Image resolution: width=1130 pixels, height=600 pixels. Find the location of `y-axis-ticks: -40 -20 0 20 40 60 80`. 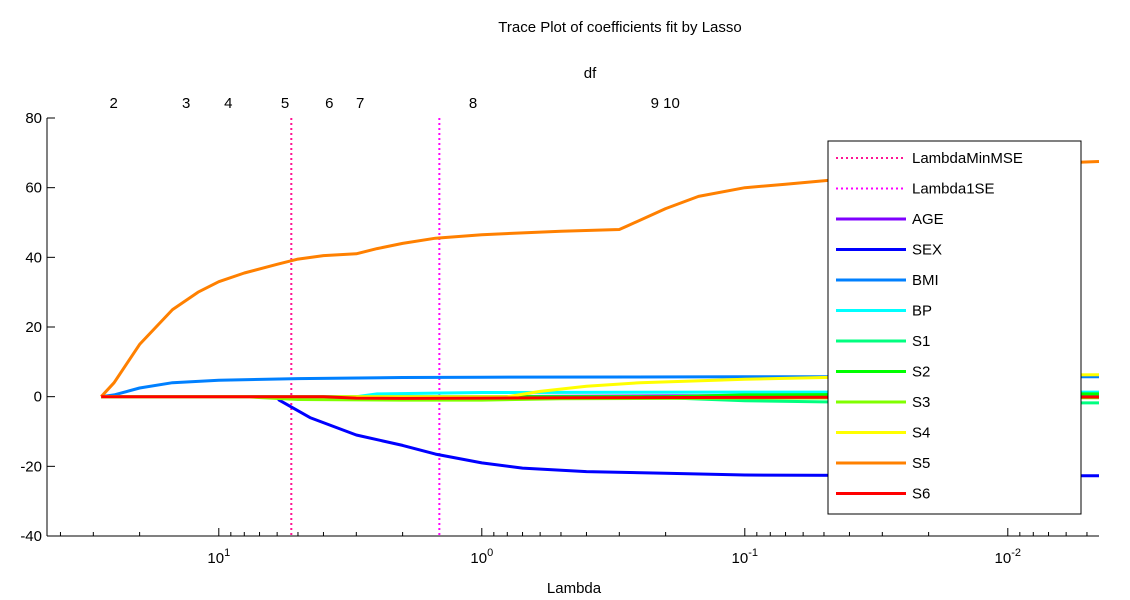

y-axis-ticks: -40 -20 0 20 40 60 80 is located at coordinates (37, 327).